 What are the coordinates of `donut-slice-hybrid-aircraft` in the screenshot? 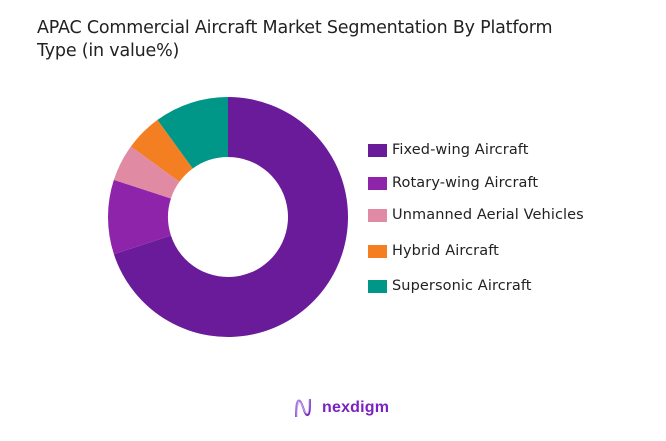 It's located at (161, 150).